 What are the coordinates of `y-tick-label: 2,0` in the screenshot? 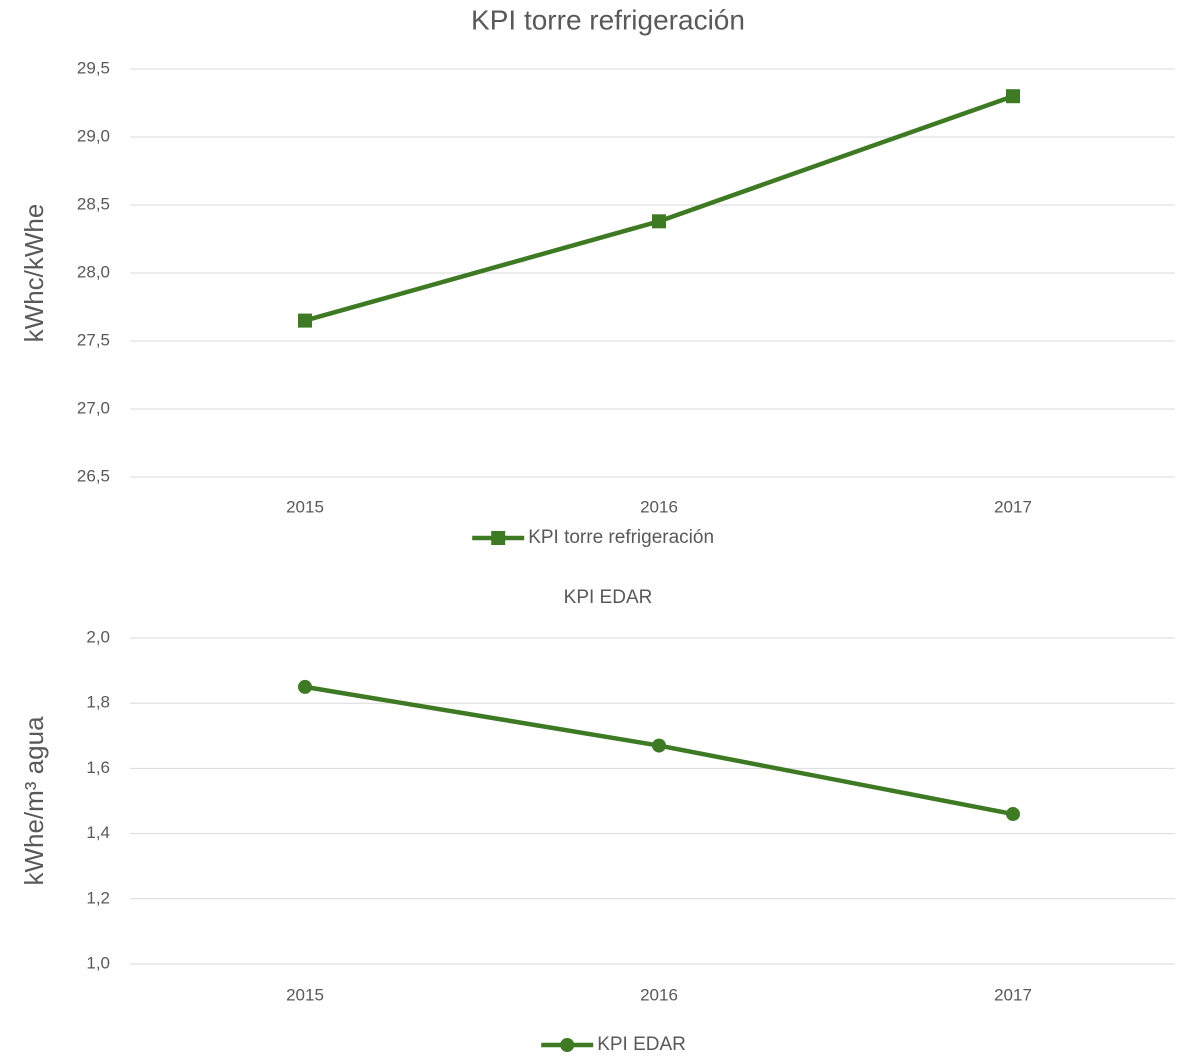 It's located at (98, 636).